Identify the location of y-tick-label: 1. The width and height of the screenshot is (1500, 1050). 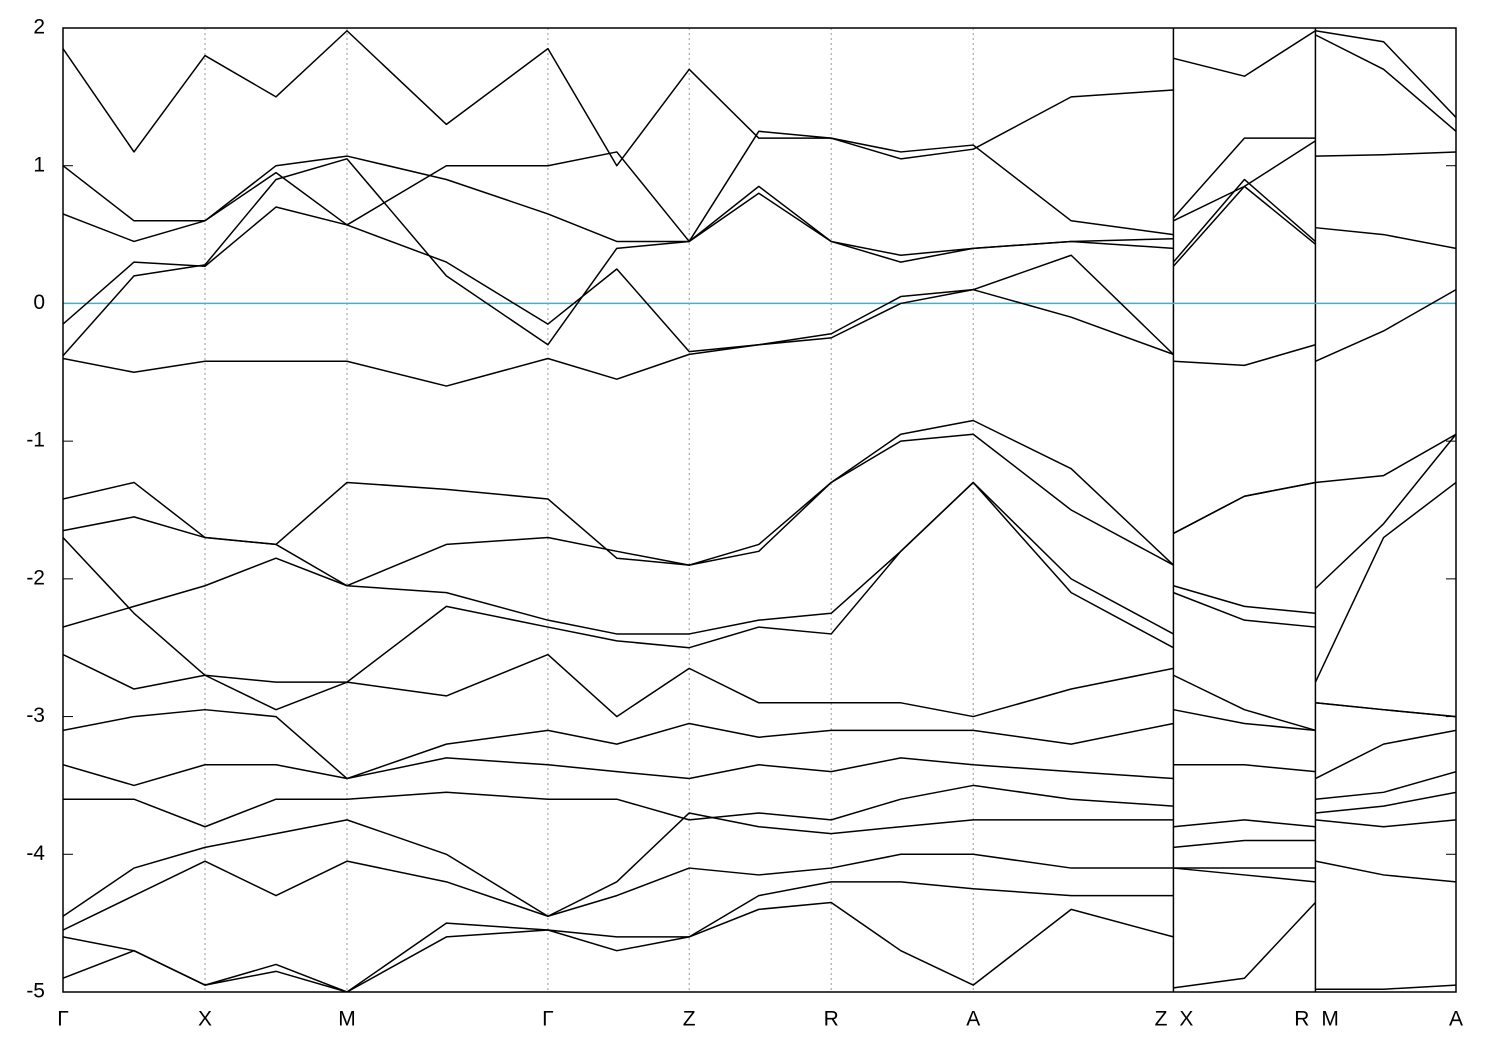
(39, 164).